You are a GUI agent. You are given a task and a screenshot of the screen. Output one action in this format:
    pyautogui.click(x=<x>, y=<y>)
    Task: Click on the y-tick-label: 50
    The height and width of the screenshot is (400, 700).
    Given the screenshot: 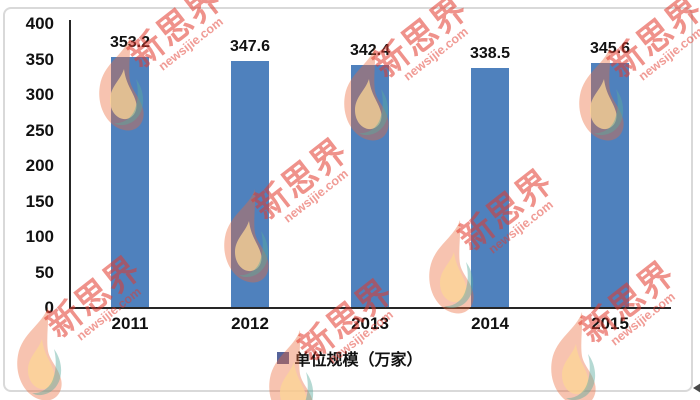 What is the action you would take?
    pyautogui.click(x=44, y=272)
    